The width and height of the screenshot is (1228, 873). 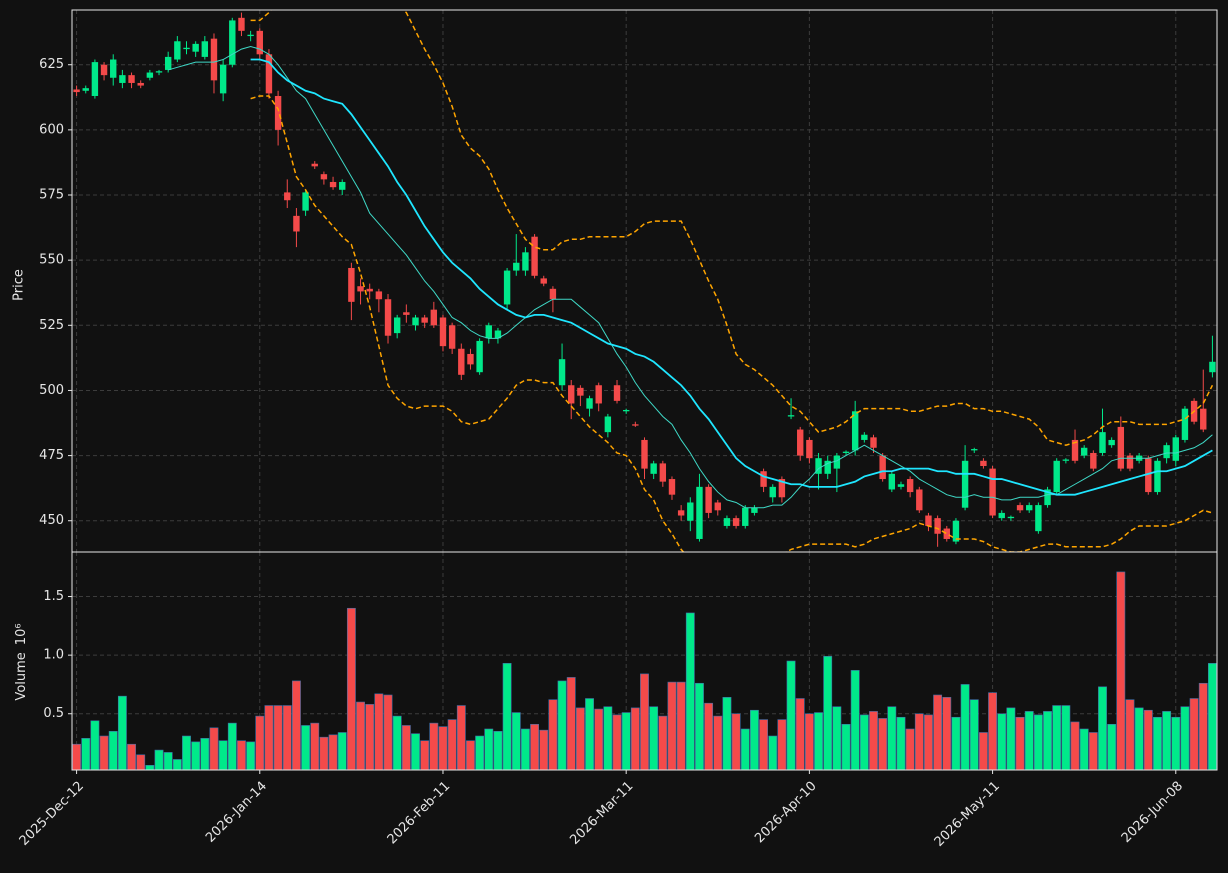 What do you see at coordinates (51, 195) in the screenshot?
I see `y-tick-label: 575` at bounding box center [51, 195].